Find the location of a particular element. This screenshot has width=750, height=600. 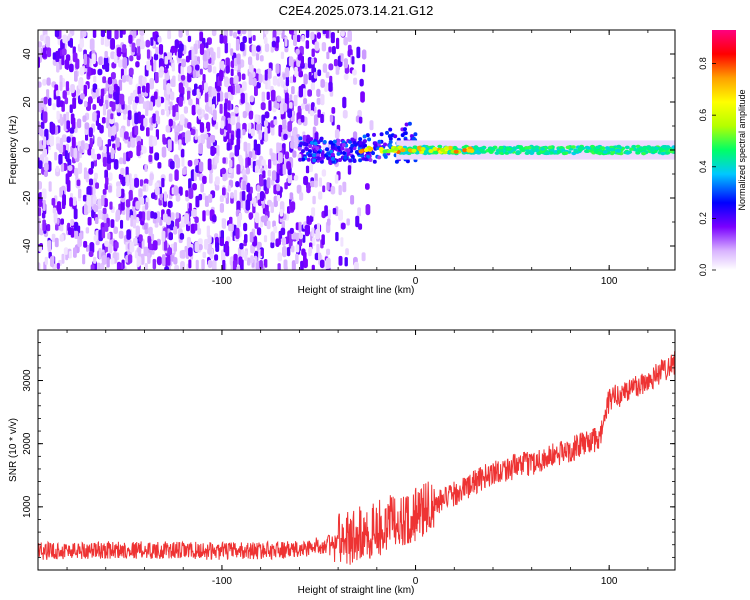

snr-x-tick-label: 0 is located at coordinates (416, 581).